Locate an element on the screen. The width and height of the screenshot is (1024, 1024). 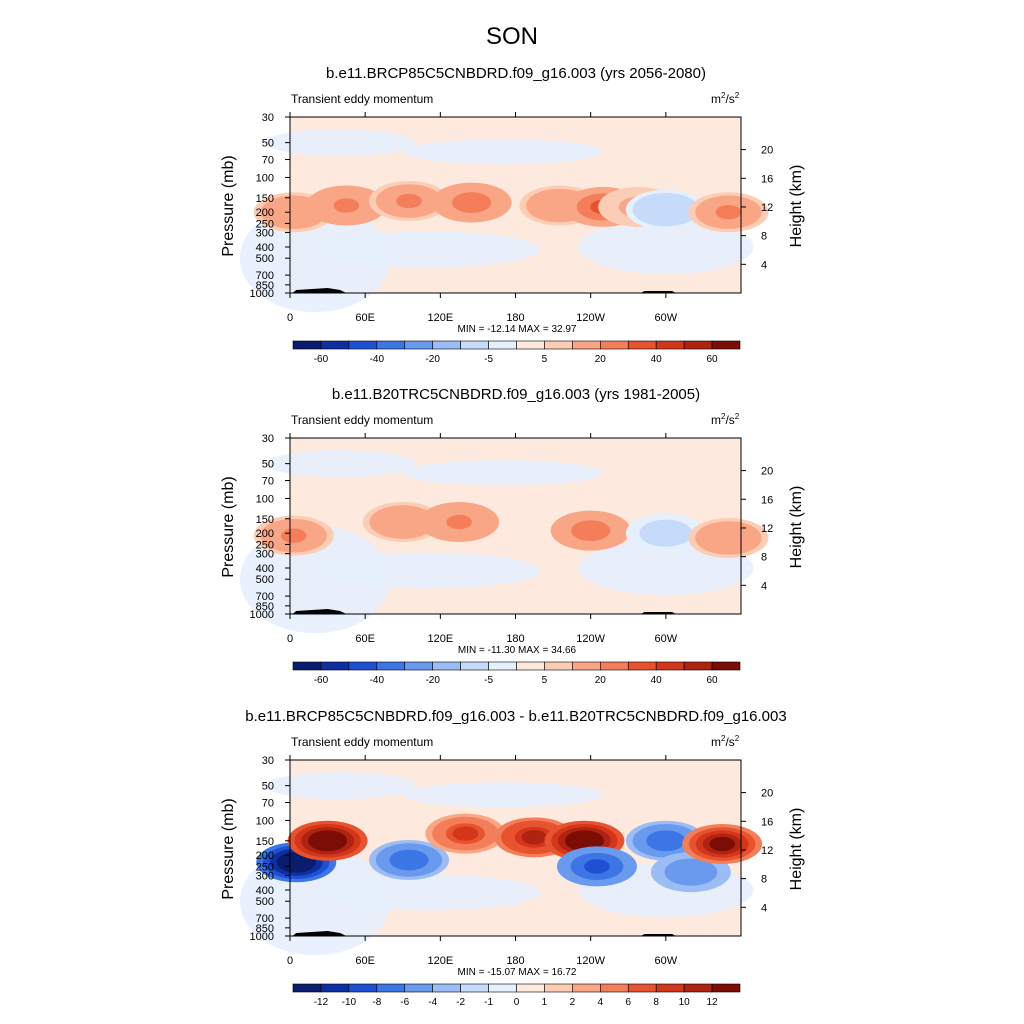
x-tick-label: 60W is located at coordinates (666, 639).